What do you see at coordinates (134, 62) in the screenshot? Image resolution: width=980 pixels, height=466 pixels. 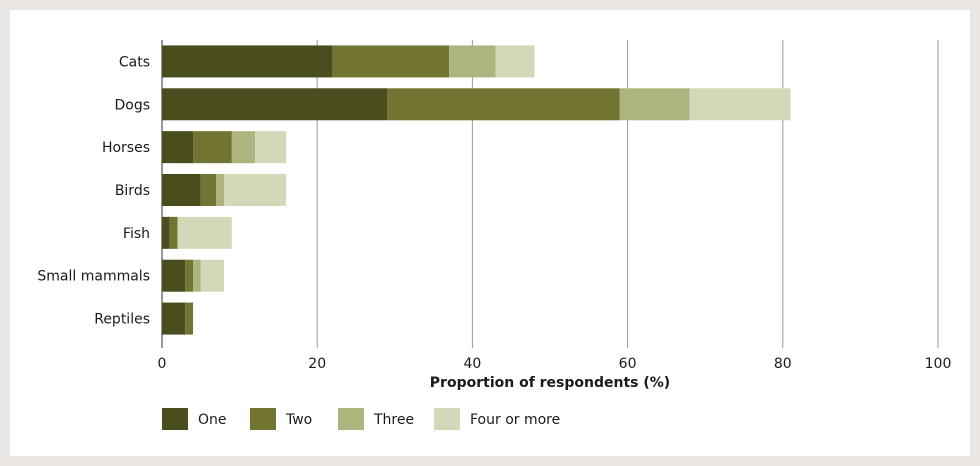 I see `category-label: Cats` at bounding box center [134, 62].